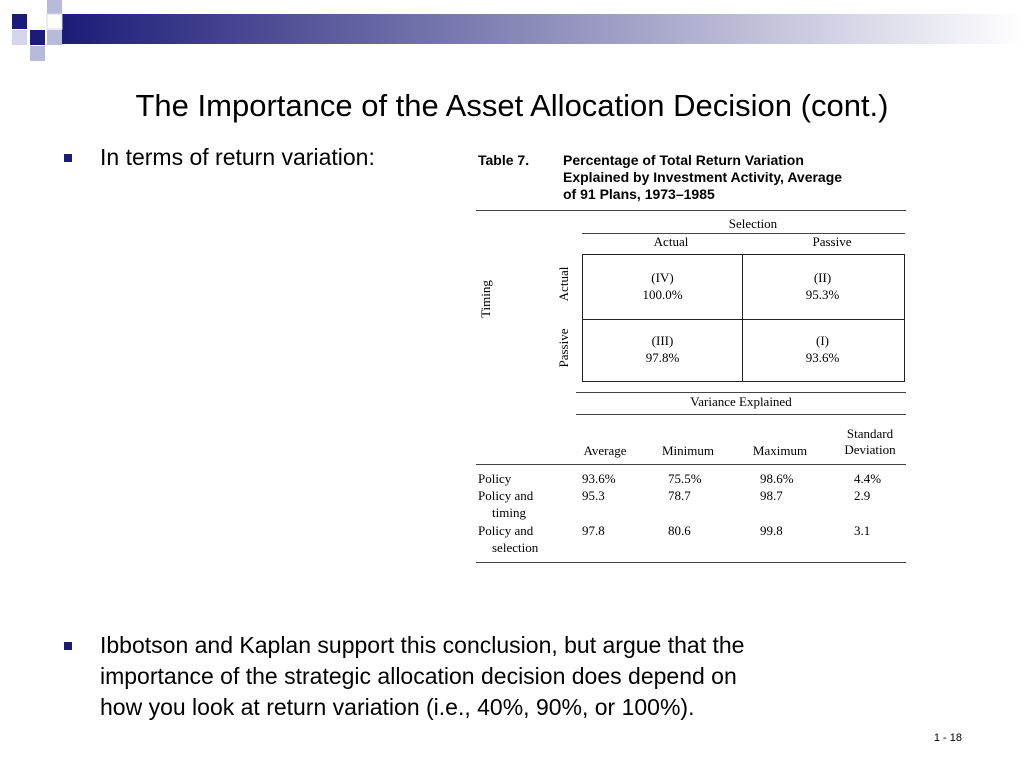 The image size is (1024, 768). Describe the element at coordinates (662, 286) in the screenshot. I see `cell-actual-actual: (IV) 100.0%` at that location.